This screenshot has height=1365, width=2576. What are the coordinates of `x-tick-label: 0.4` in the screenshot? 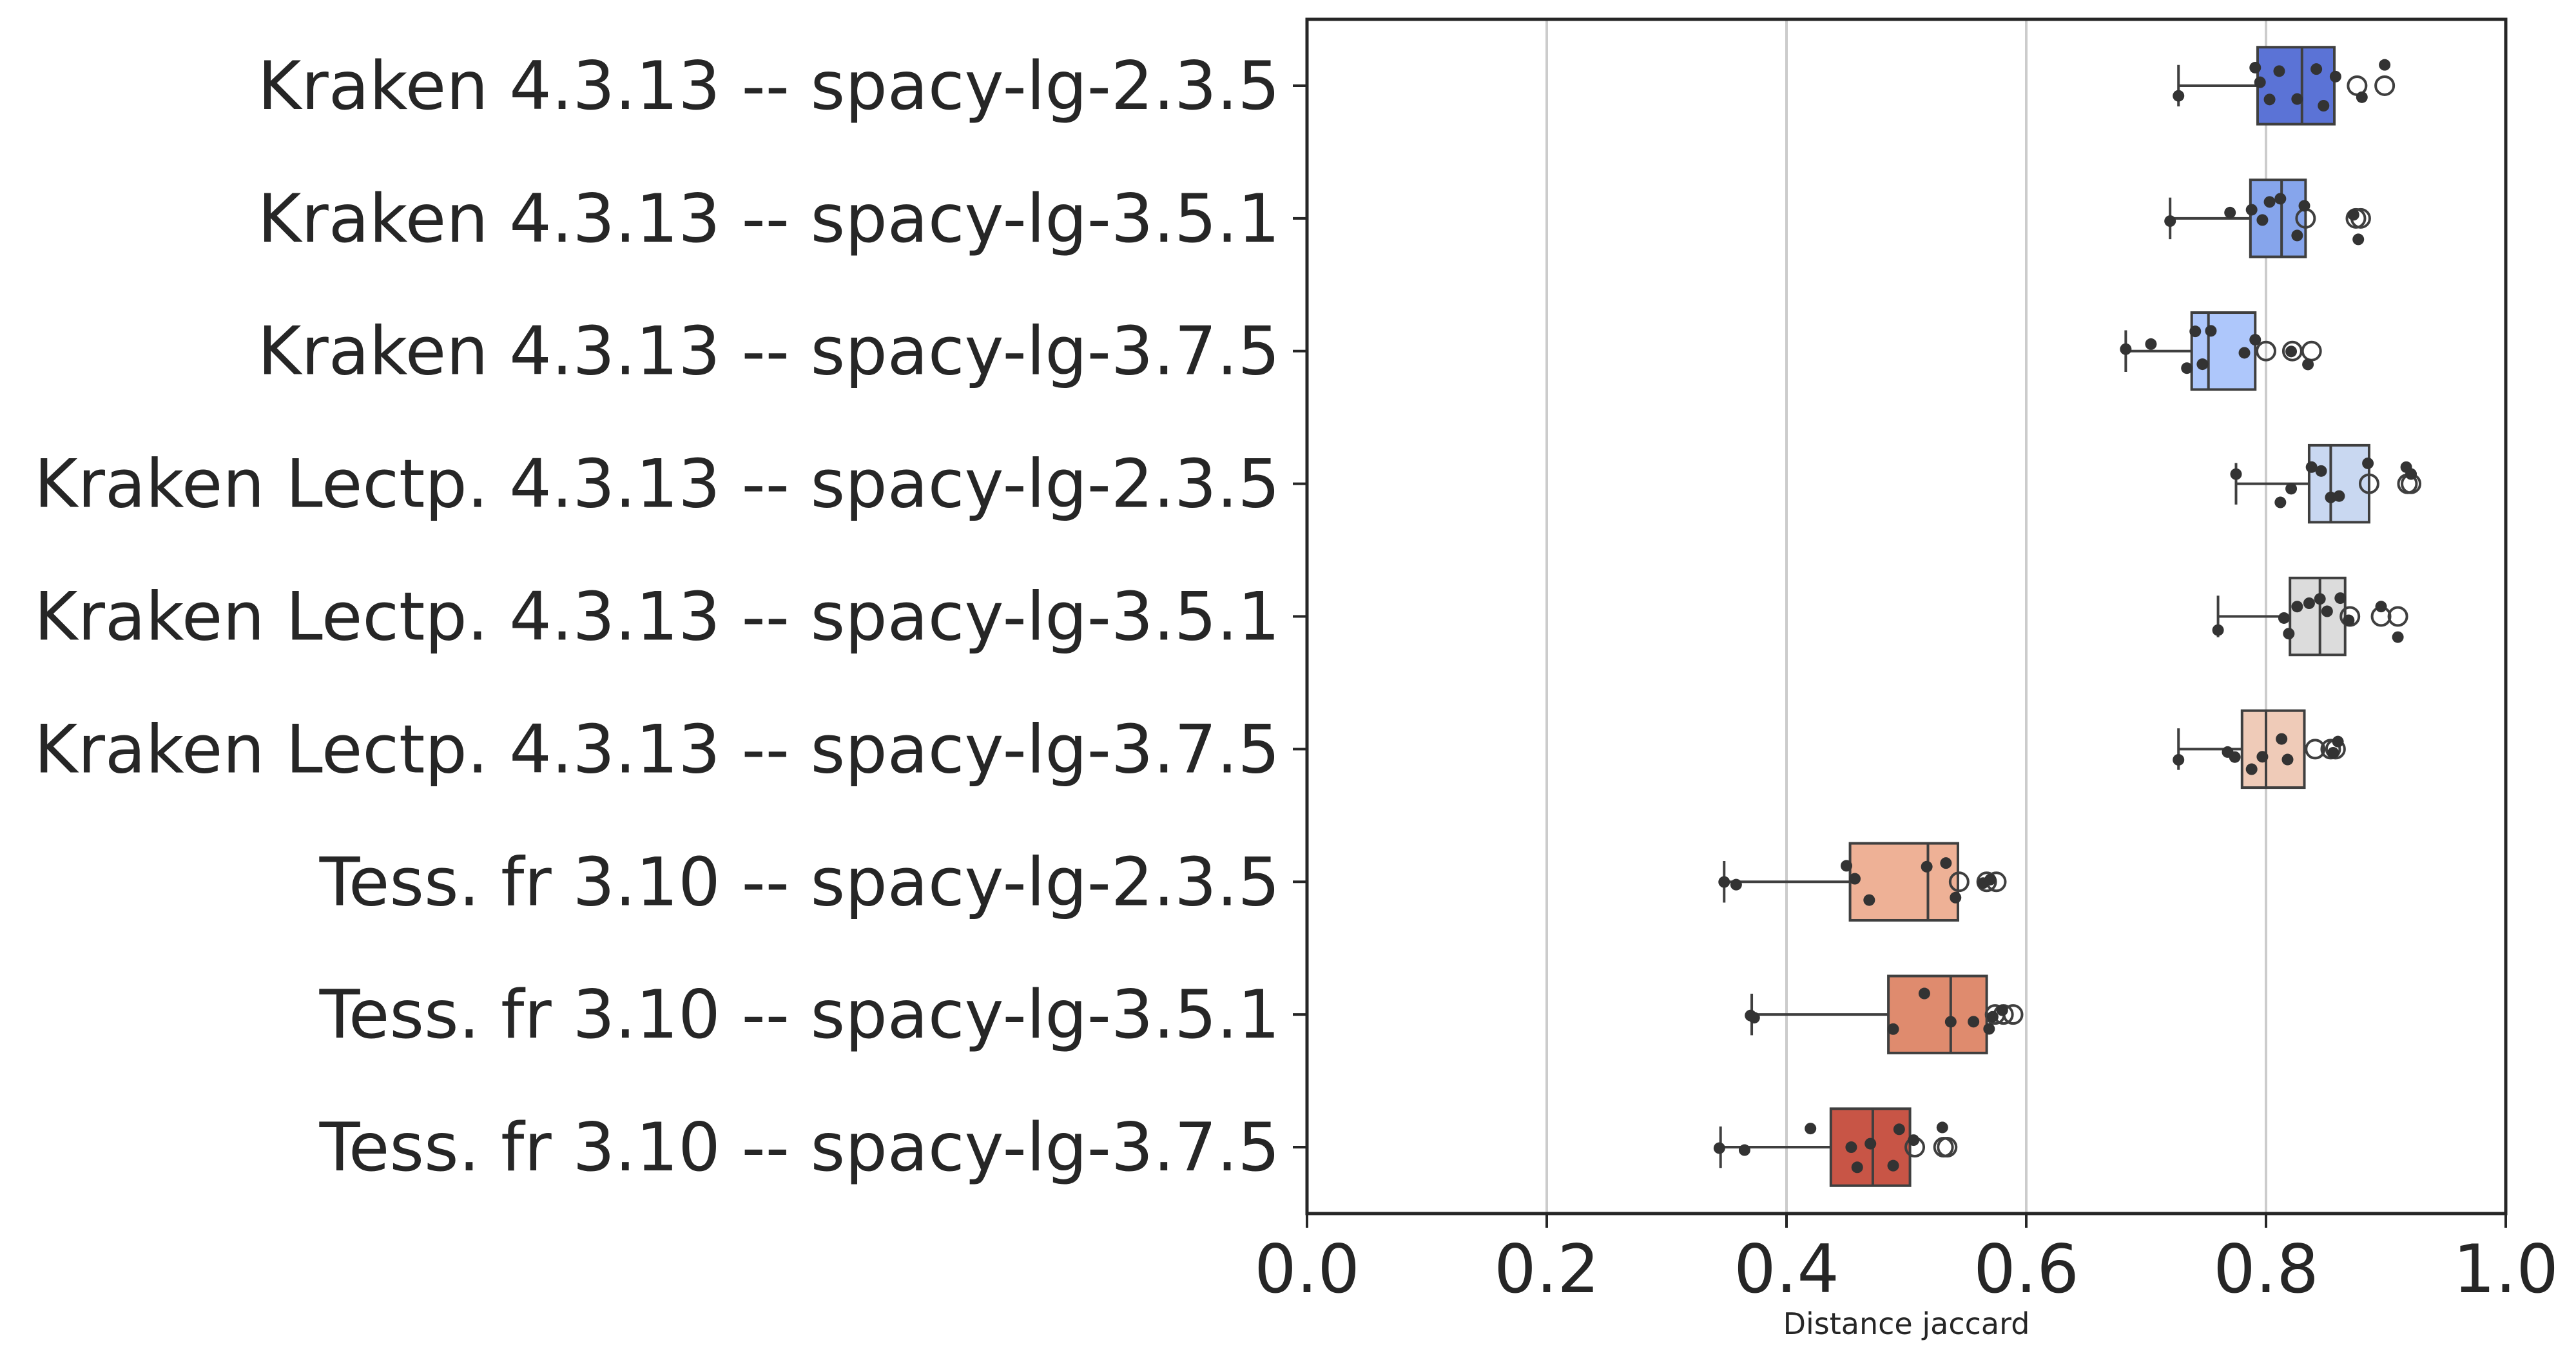 It's located at (1786, 1269).